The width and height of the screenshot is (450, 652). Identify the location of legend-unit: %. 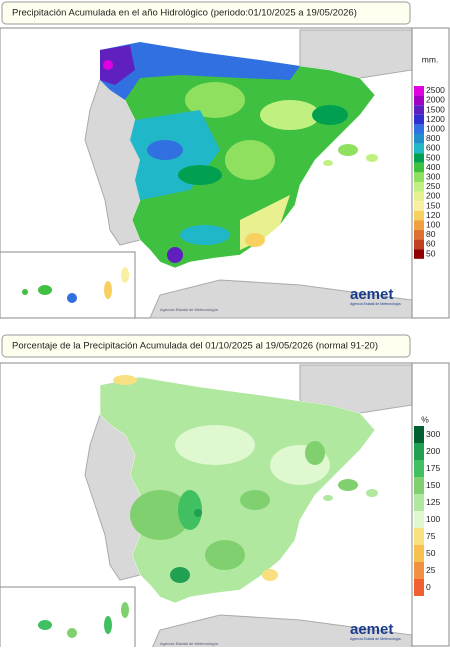
(425, 419).